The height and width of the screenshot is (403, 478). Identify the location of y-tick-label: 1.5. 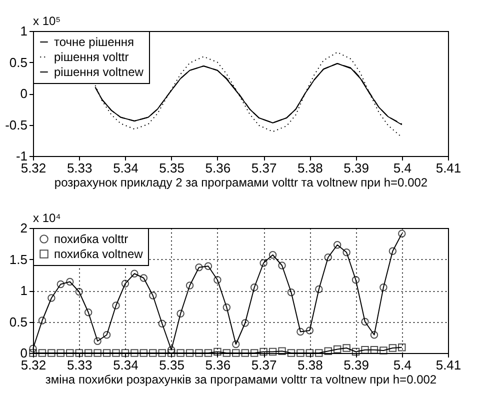
(18, 259).